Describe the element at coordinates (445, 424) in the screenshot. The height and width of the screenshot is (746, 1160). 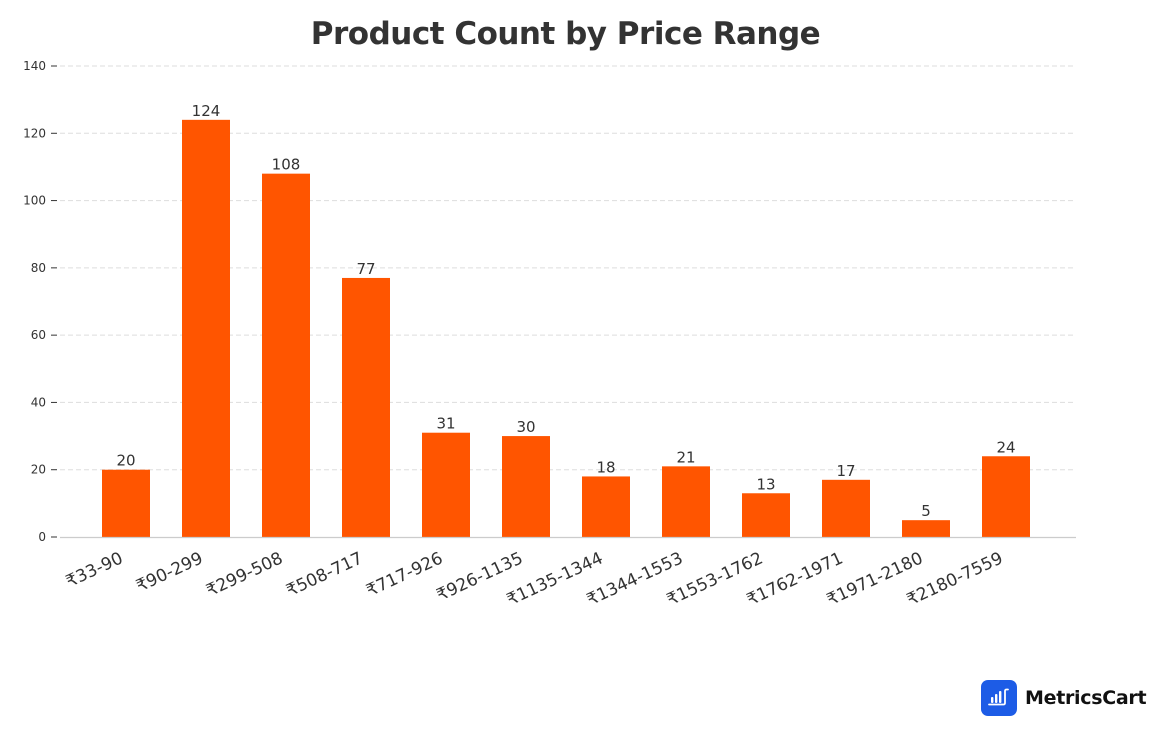
I see `bar-value-label: 31` at that location.